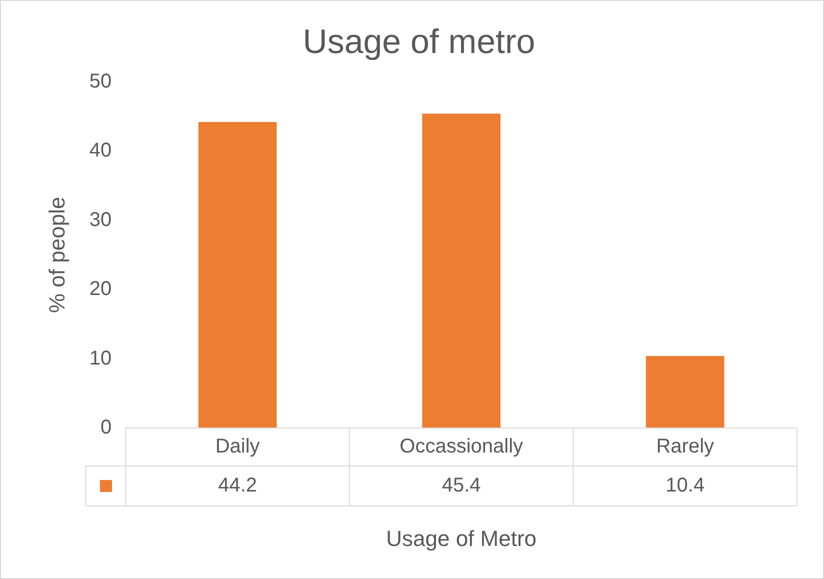 This screenshot has height=579, width=824. What do you see at coordinates (685, 485) in the screenshot?
I see `data-label: 10.4` at bounding box center [685, 485].